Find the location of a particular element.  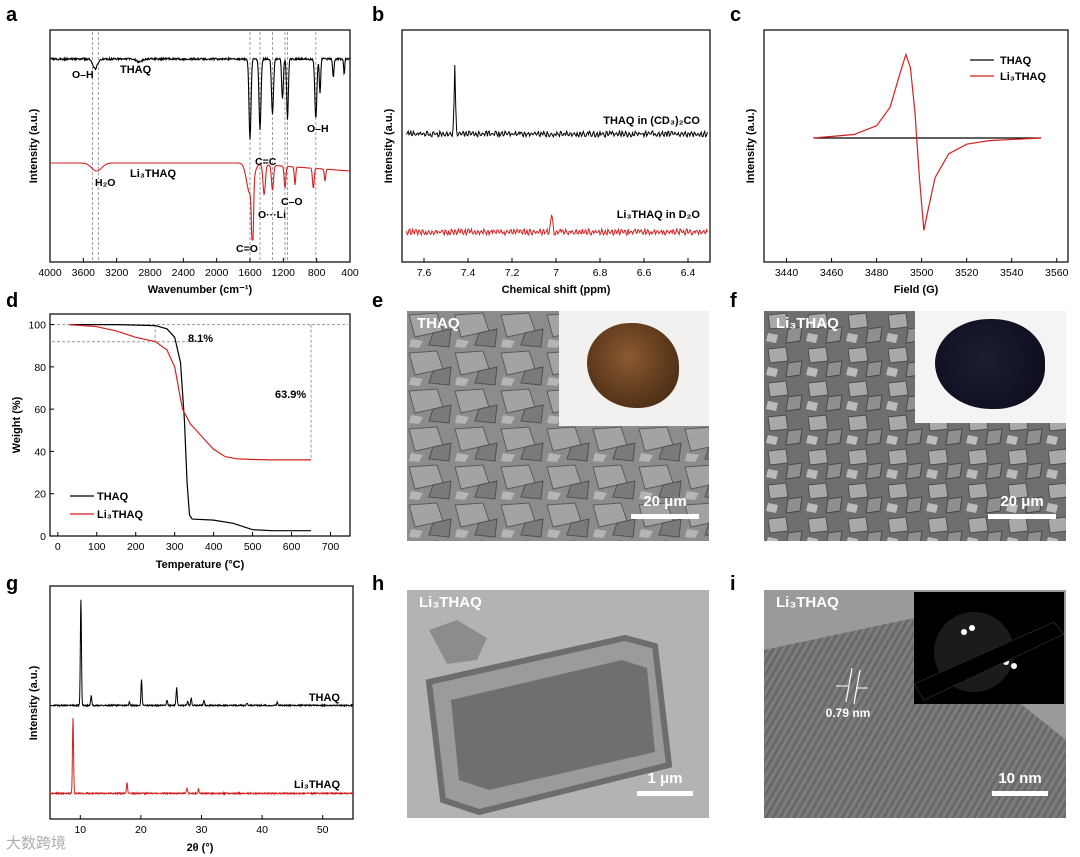

annotation-mass-loss-1: 8.1% is located at coordinates (200, 339).